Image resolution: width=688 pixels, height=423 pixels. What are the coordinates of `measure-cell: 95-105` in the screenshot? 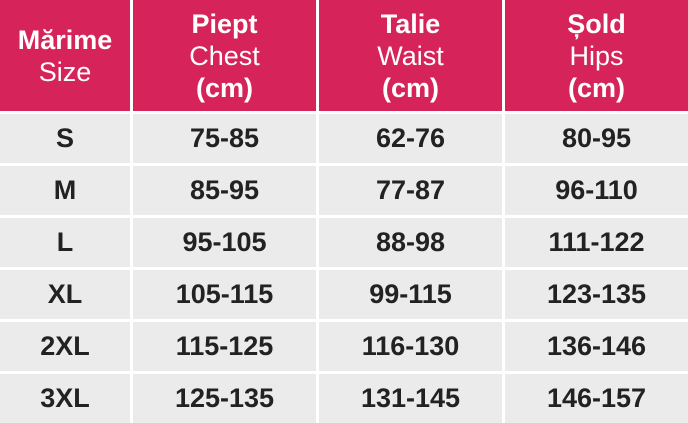 It's located at (224, 242).